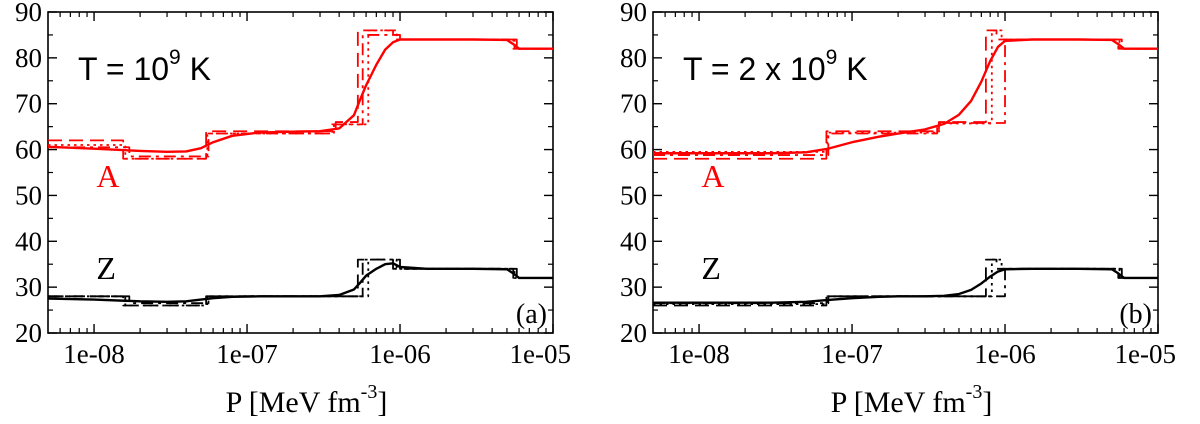 This screenshot has height=424, width=1200. Describe the element at coordinates (123, 69) in the screenshot. I see `annotation-base: T = 10` at that location.